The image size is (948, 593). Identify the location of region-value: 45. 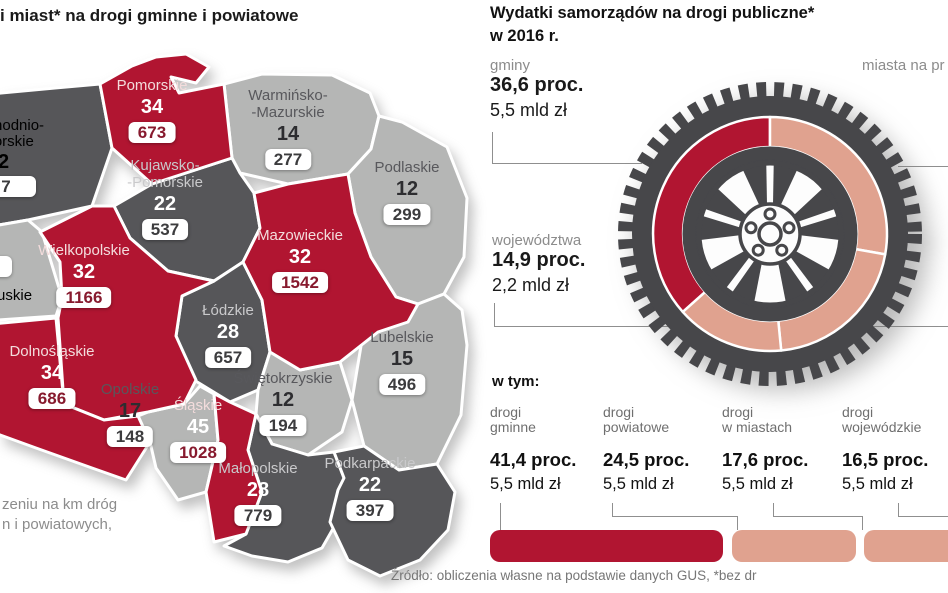
(198, 426).